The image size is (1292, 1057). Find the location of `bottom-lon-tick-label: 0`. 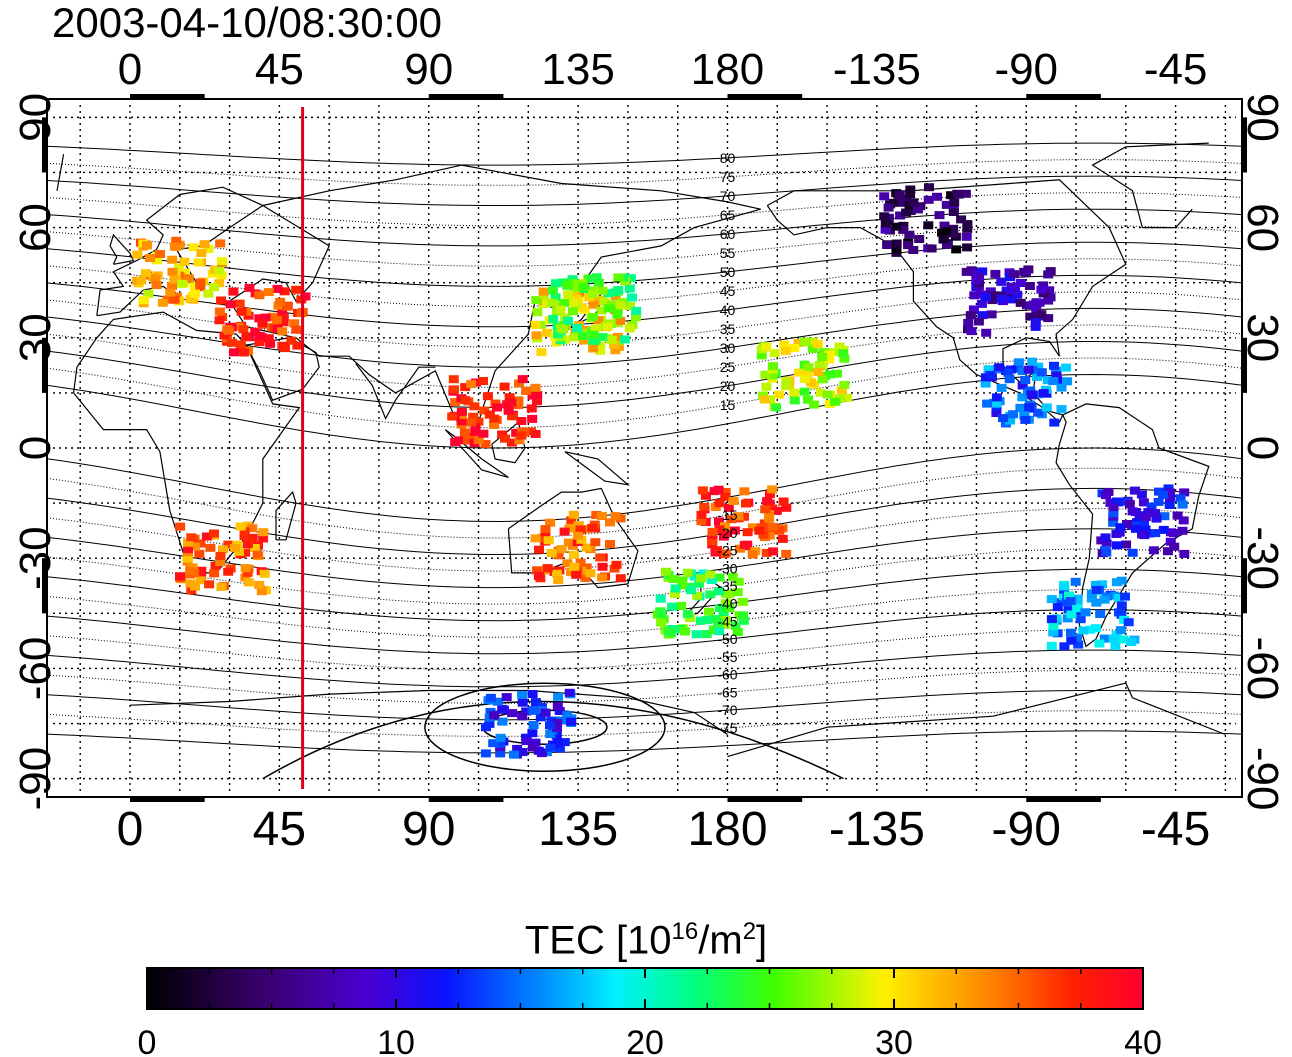

bottom-lon-tick-label: 0 is located at coordinates (130, 829).